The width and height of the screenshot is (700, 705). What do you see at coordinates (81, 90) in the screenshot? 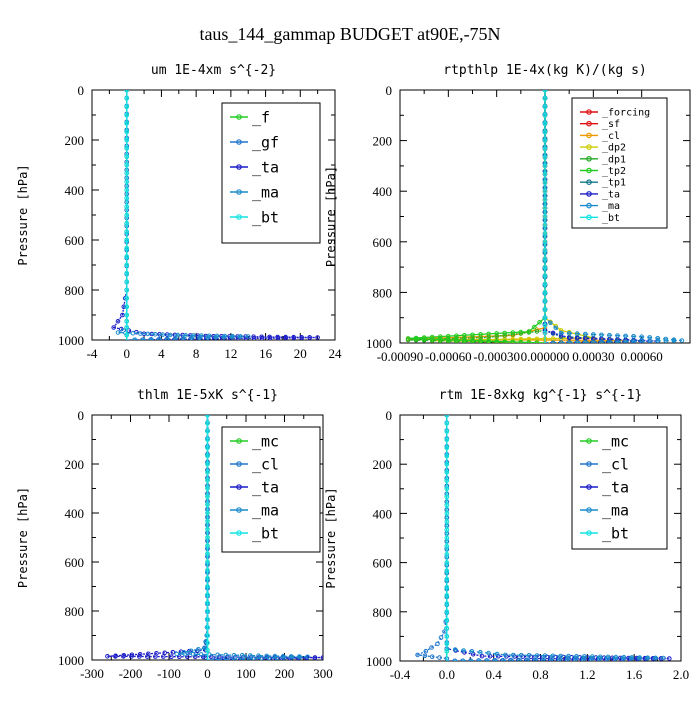
I see `y-tick-label: 0` at bounding box center [81, 90].